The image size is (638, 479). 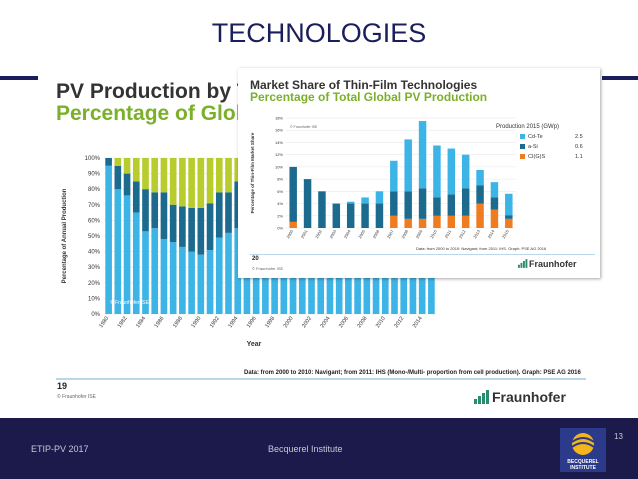 I want to click on main-x-axis-label: Year, so click(x=254, y=344).